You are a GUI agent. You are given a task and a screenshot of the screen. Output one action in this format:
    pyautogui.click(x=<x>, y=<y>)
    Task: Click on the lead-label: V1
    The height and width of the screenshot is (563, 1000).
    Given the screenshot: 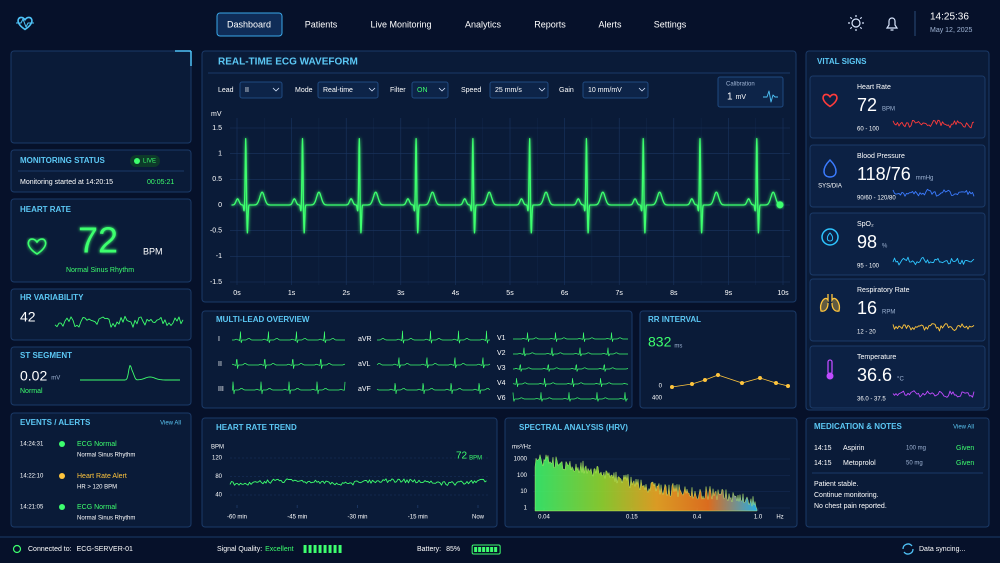 What is the action you would take?
    pyautogui.click(x=501, y=338)
    